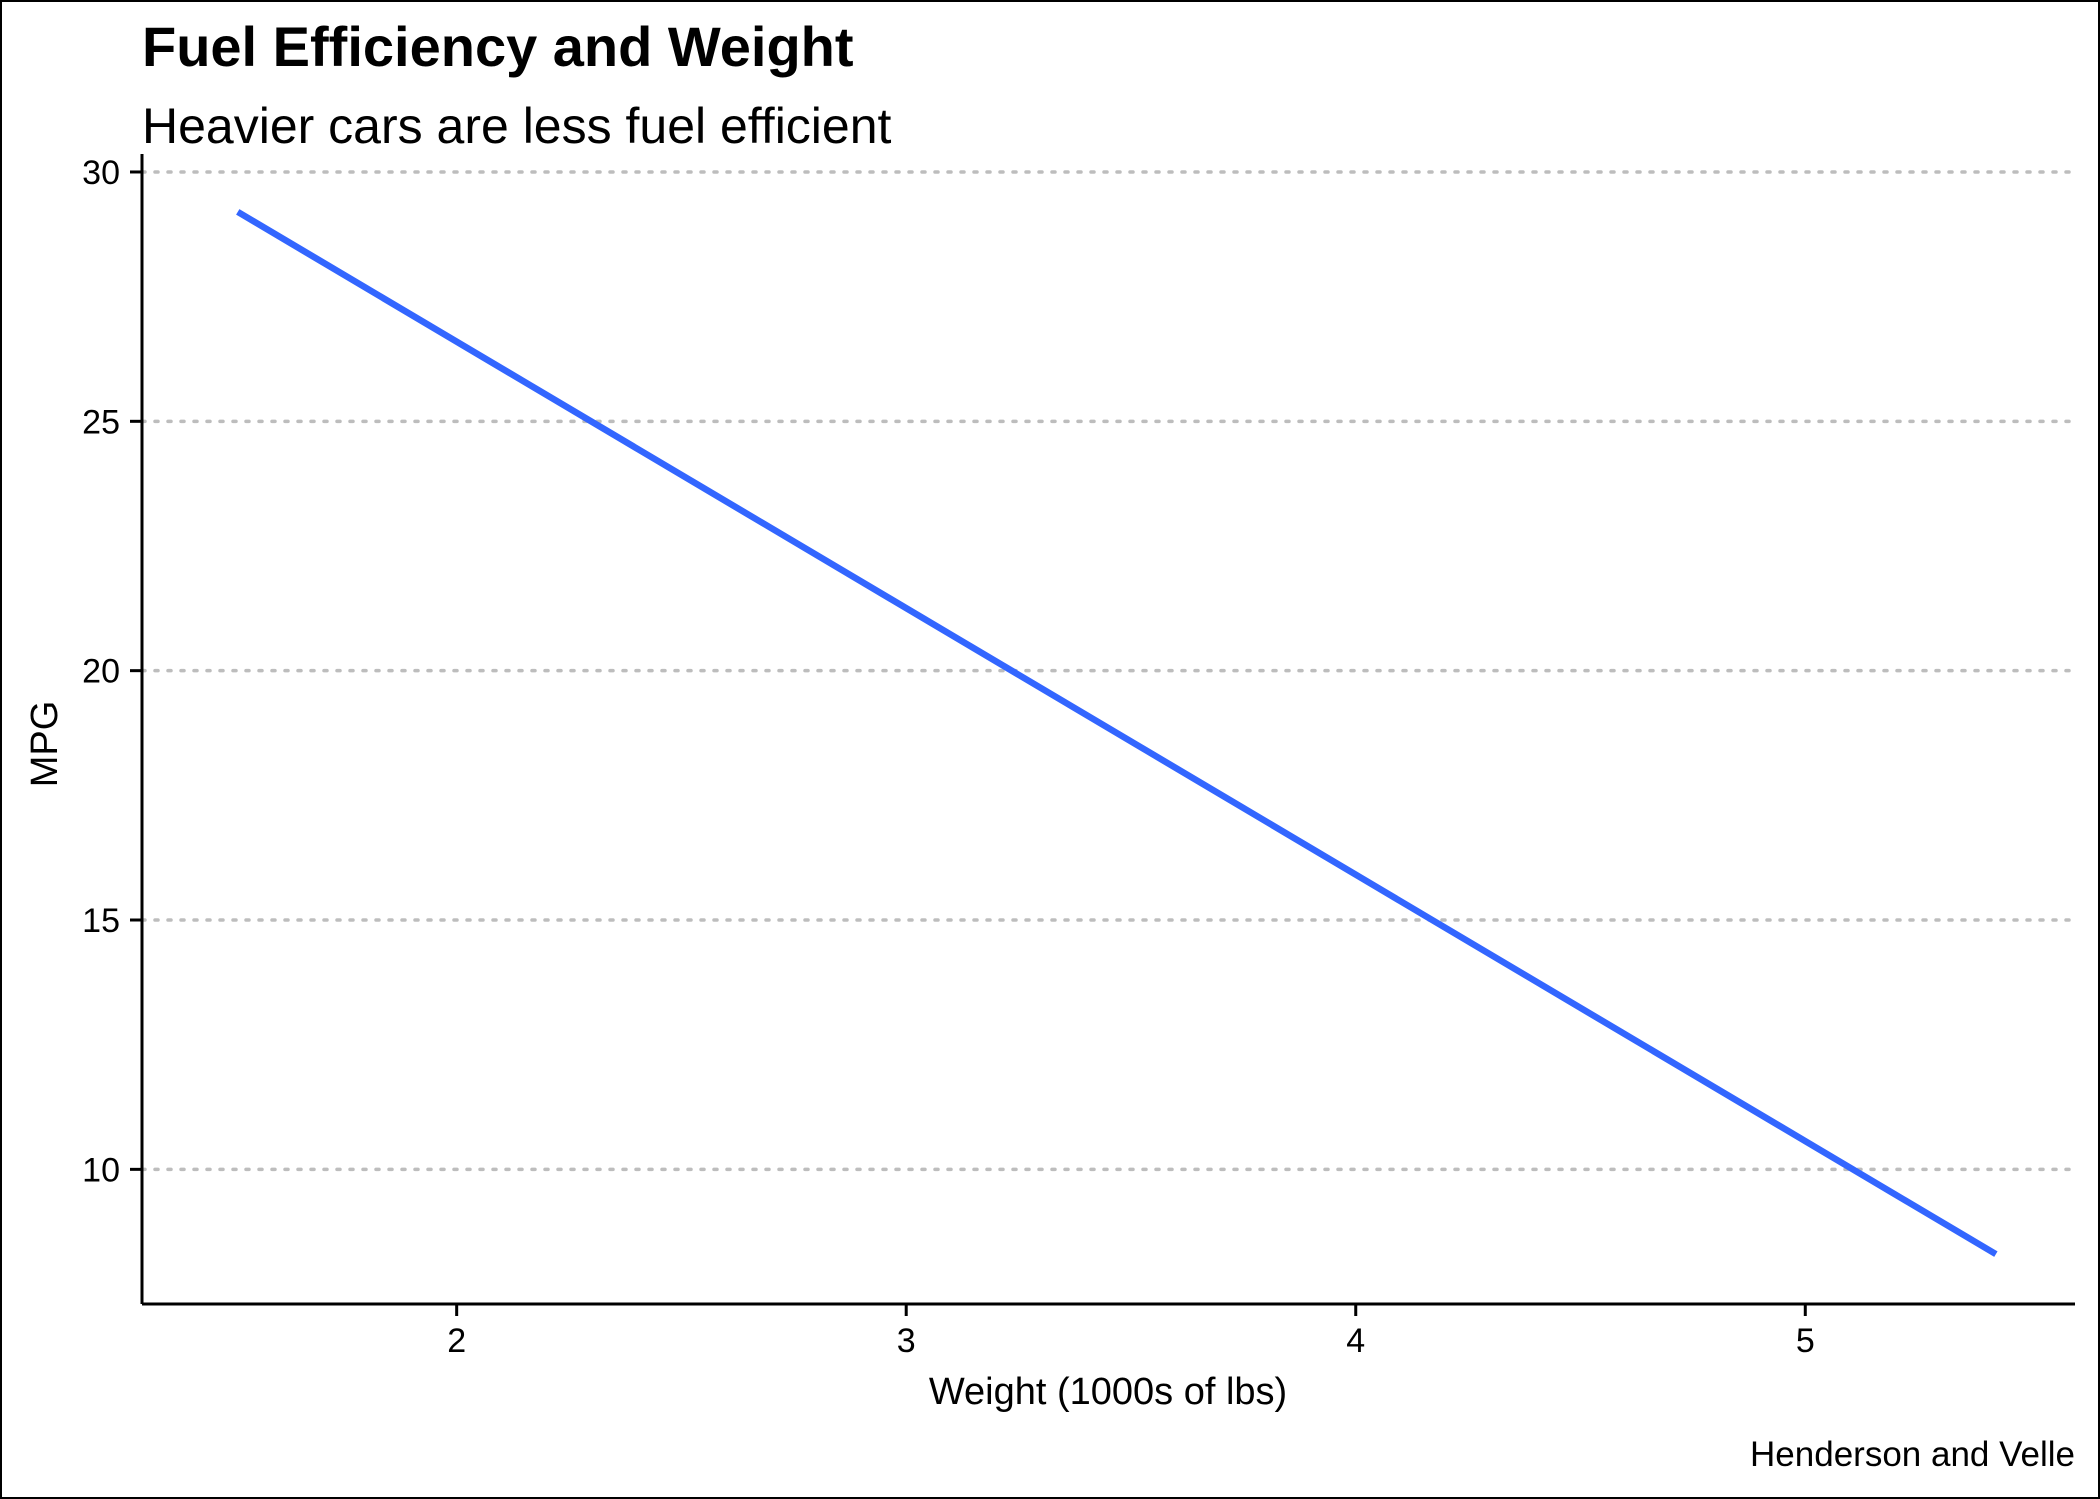  What do you see at coordinates (101, 1170) in the screenshot?
I see `y-tick-label: 10` at bounding box center [101, 1170].